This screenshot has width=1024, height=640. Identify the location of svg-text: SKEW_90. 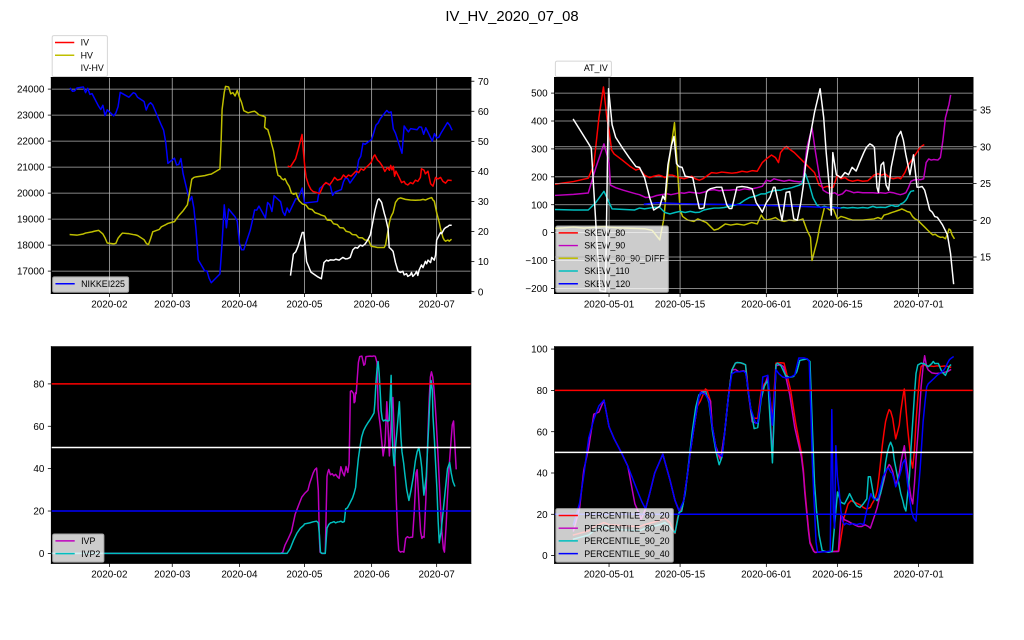
(604, 246).